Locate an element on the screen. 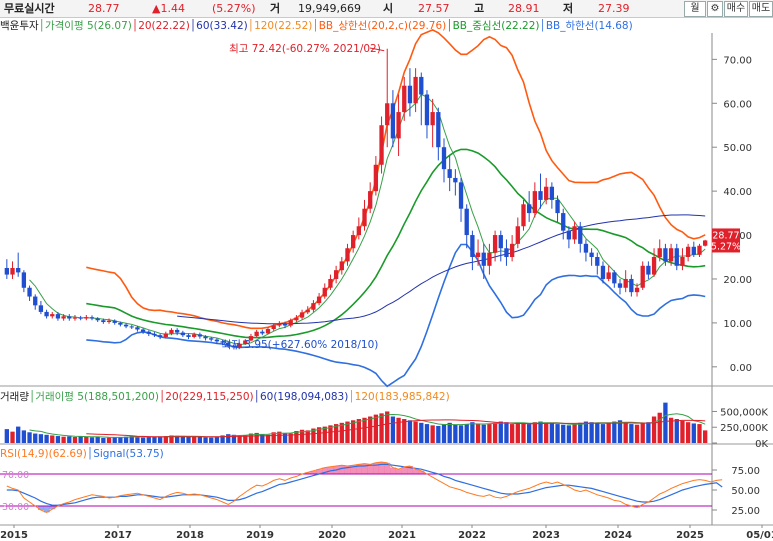 Image resolution: width=773 pixels, height=541 pixels. volume-tick-label: 0K is located at coordinates (761, 444).